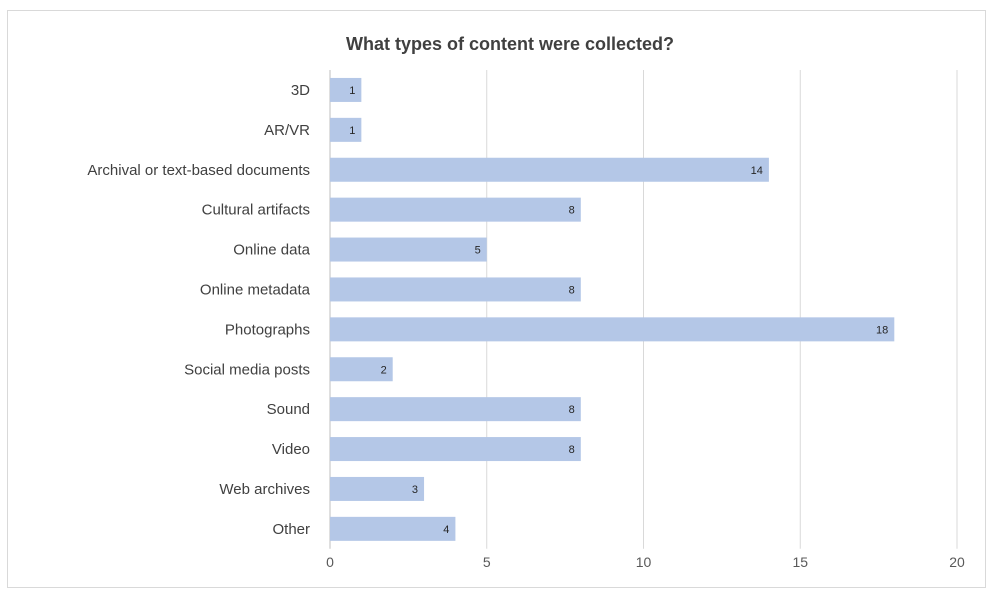 This screenshot has height=594, width=991. I want to click on x-tick-label-15: 15, so click(800, 562).